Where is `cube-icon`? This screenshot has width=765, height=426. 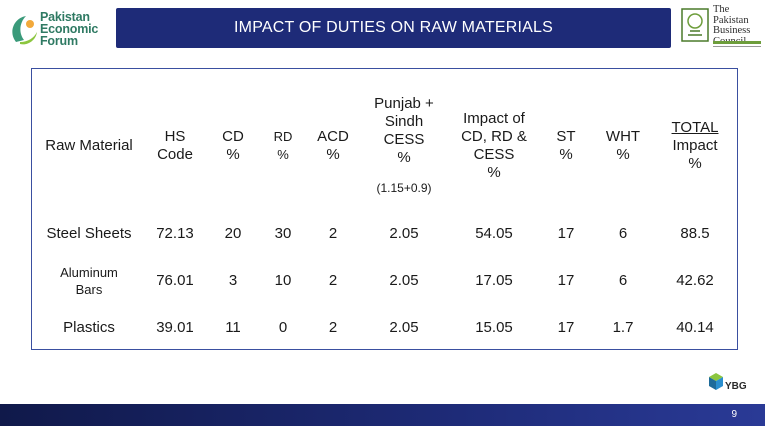
cube-icon is located at coordinates (716, 381).